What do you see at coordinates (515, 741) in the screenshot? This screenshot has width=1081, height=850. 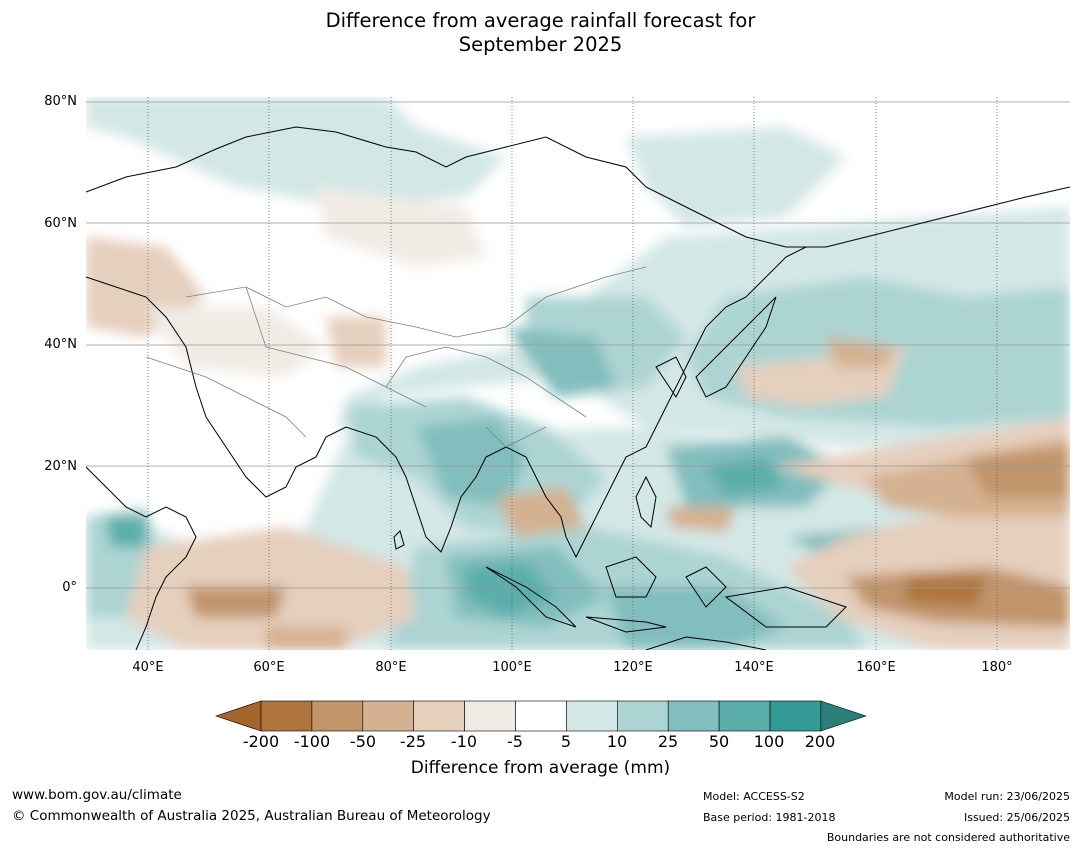 I see `colorbar-tick-m5: -5` at bounding box center [515, 741].